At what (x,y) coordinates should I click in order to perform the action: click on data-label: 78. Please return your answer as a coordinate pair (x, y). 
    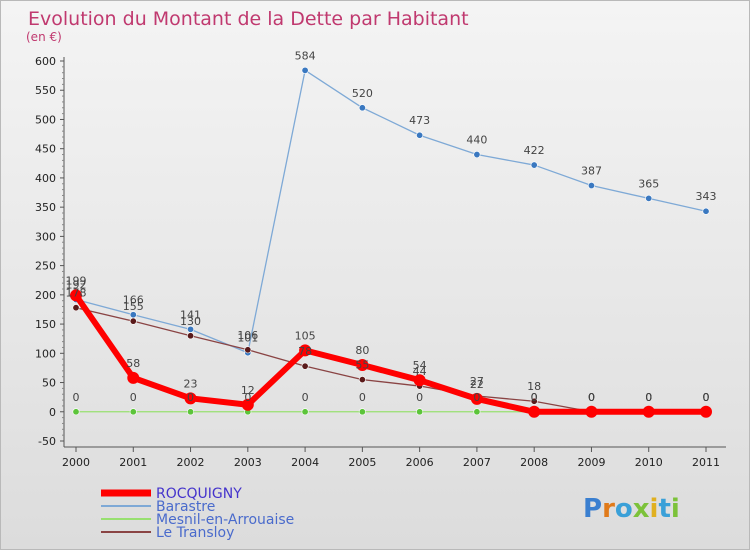
    Looking at the image, I should click on (305, 351).